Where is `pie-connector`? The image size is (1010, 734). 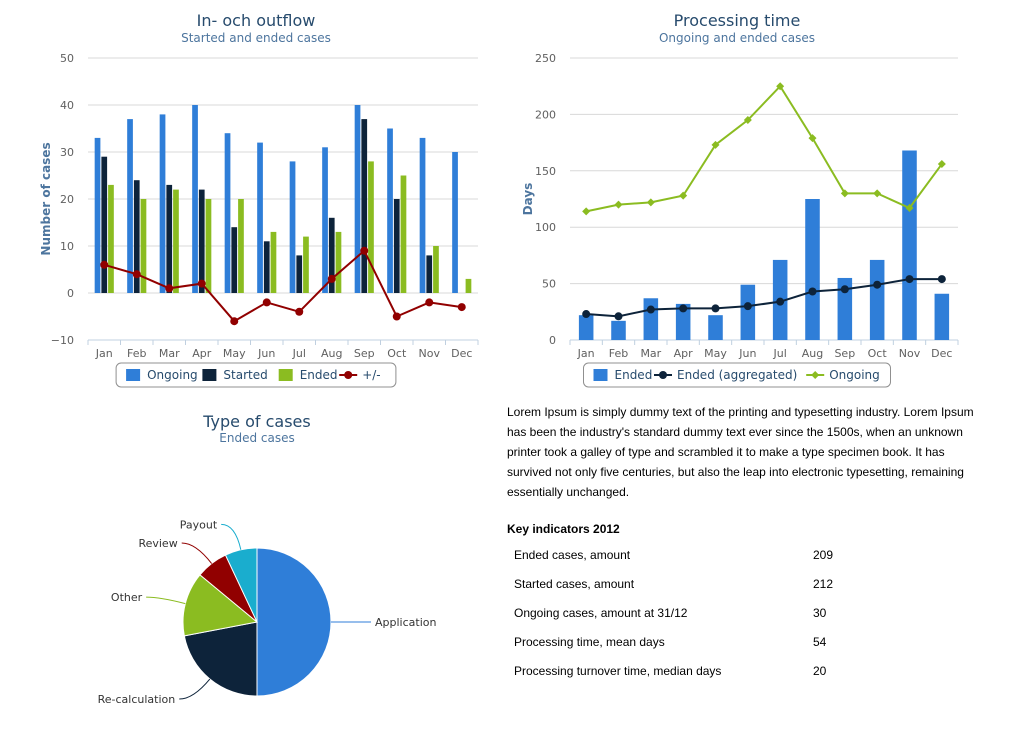
pie-connector is located at coordinates (231, 536).